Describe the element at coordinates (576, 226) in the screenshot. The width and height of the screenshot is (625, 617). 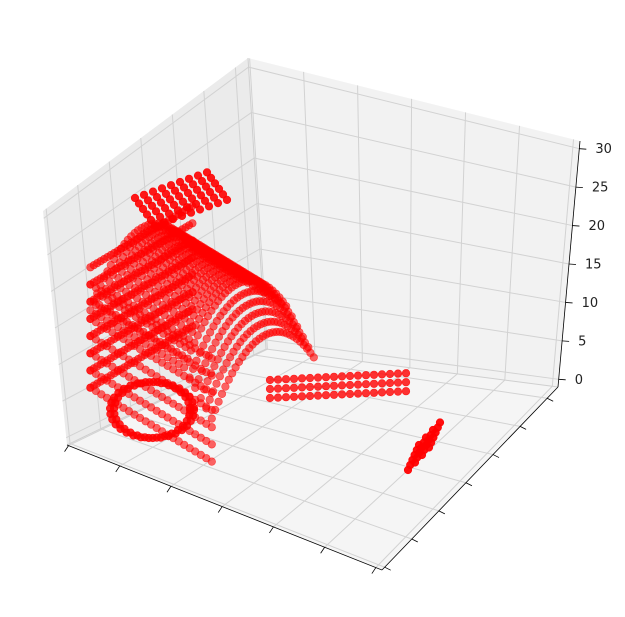
I see `z-tick` at that location.